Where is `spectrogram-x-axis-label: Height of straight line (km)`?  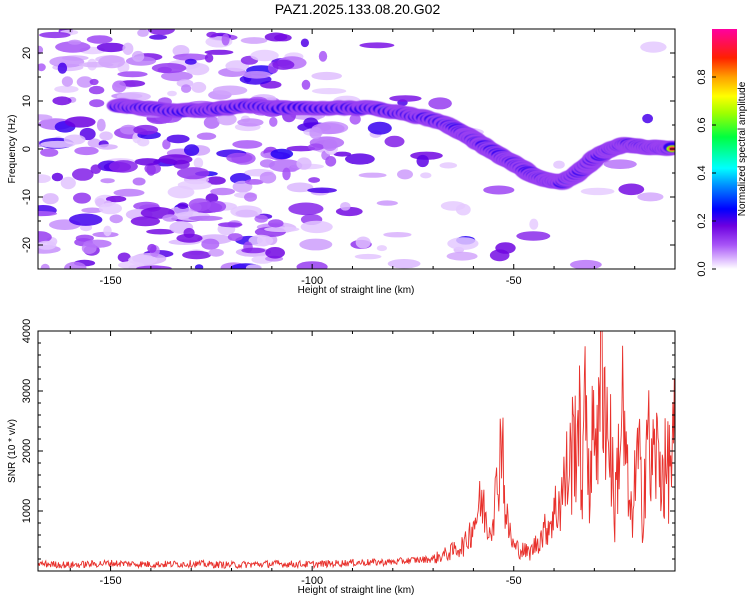
spectrogram-x-axis-label: Height of straight line (km) is located at coordinates (356, 290).